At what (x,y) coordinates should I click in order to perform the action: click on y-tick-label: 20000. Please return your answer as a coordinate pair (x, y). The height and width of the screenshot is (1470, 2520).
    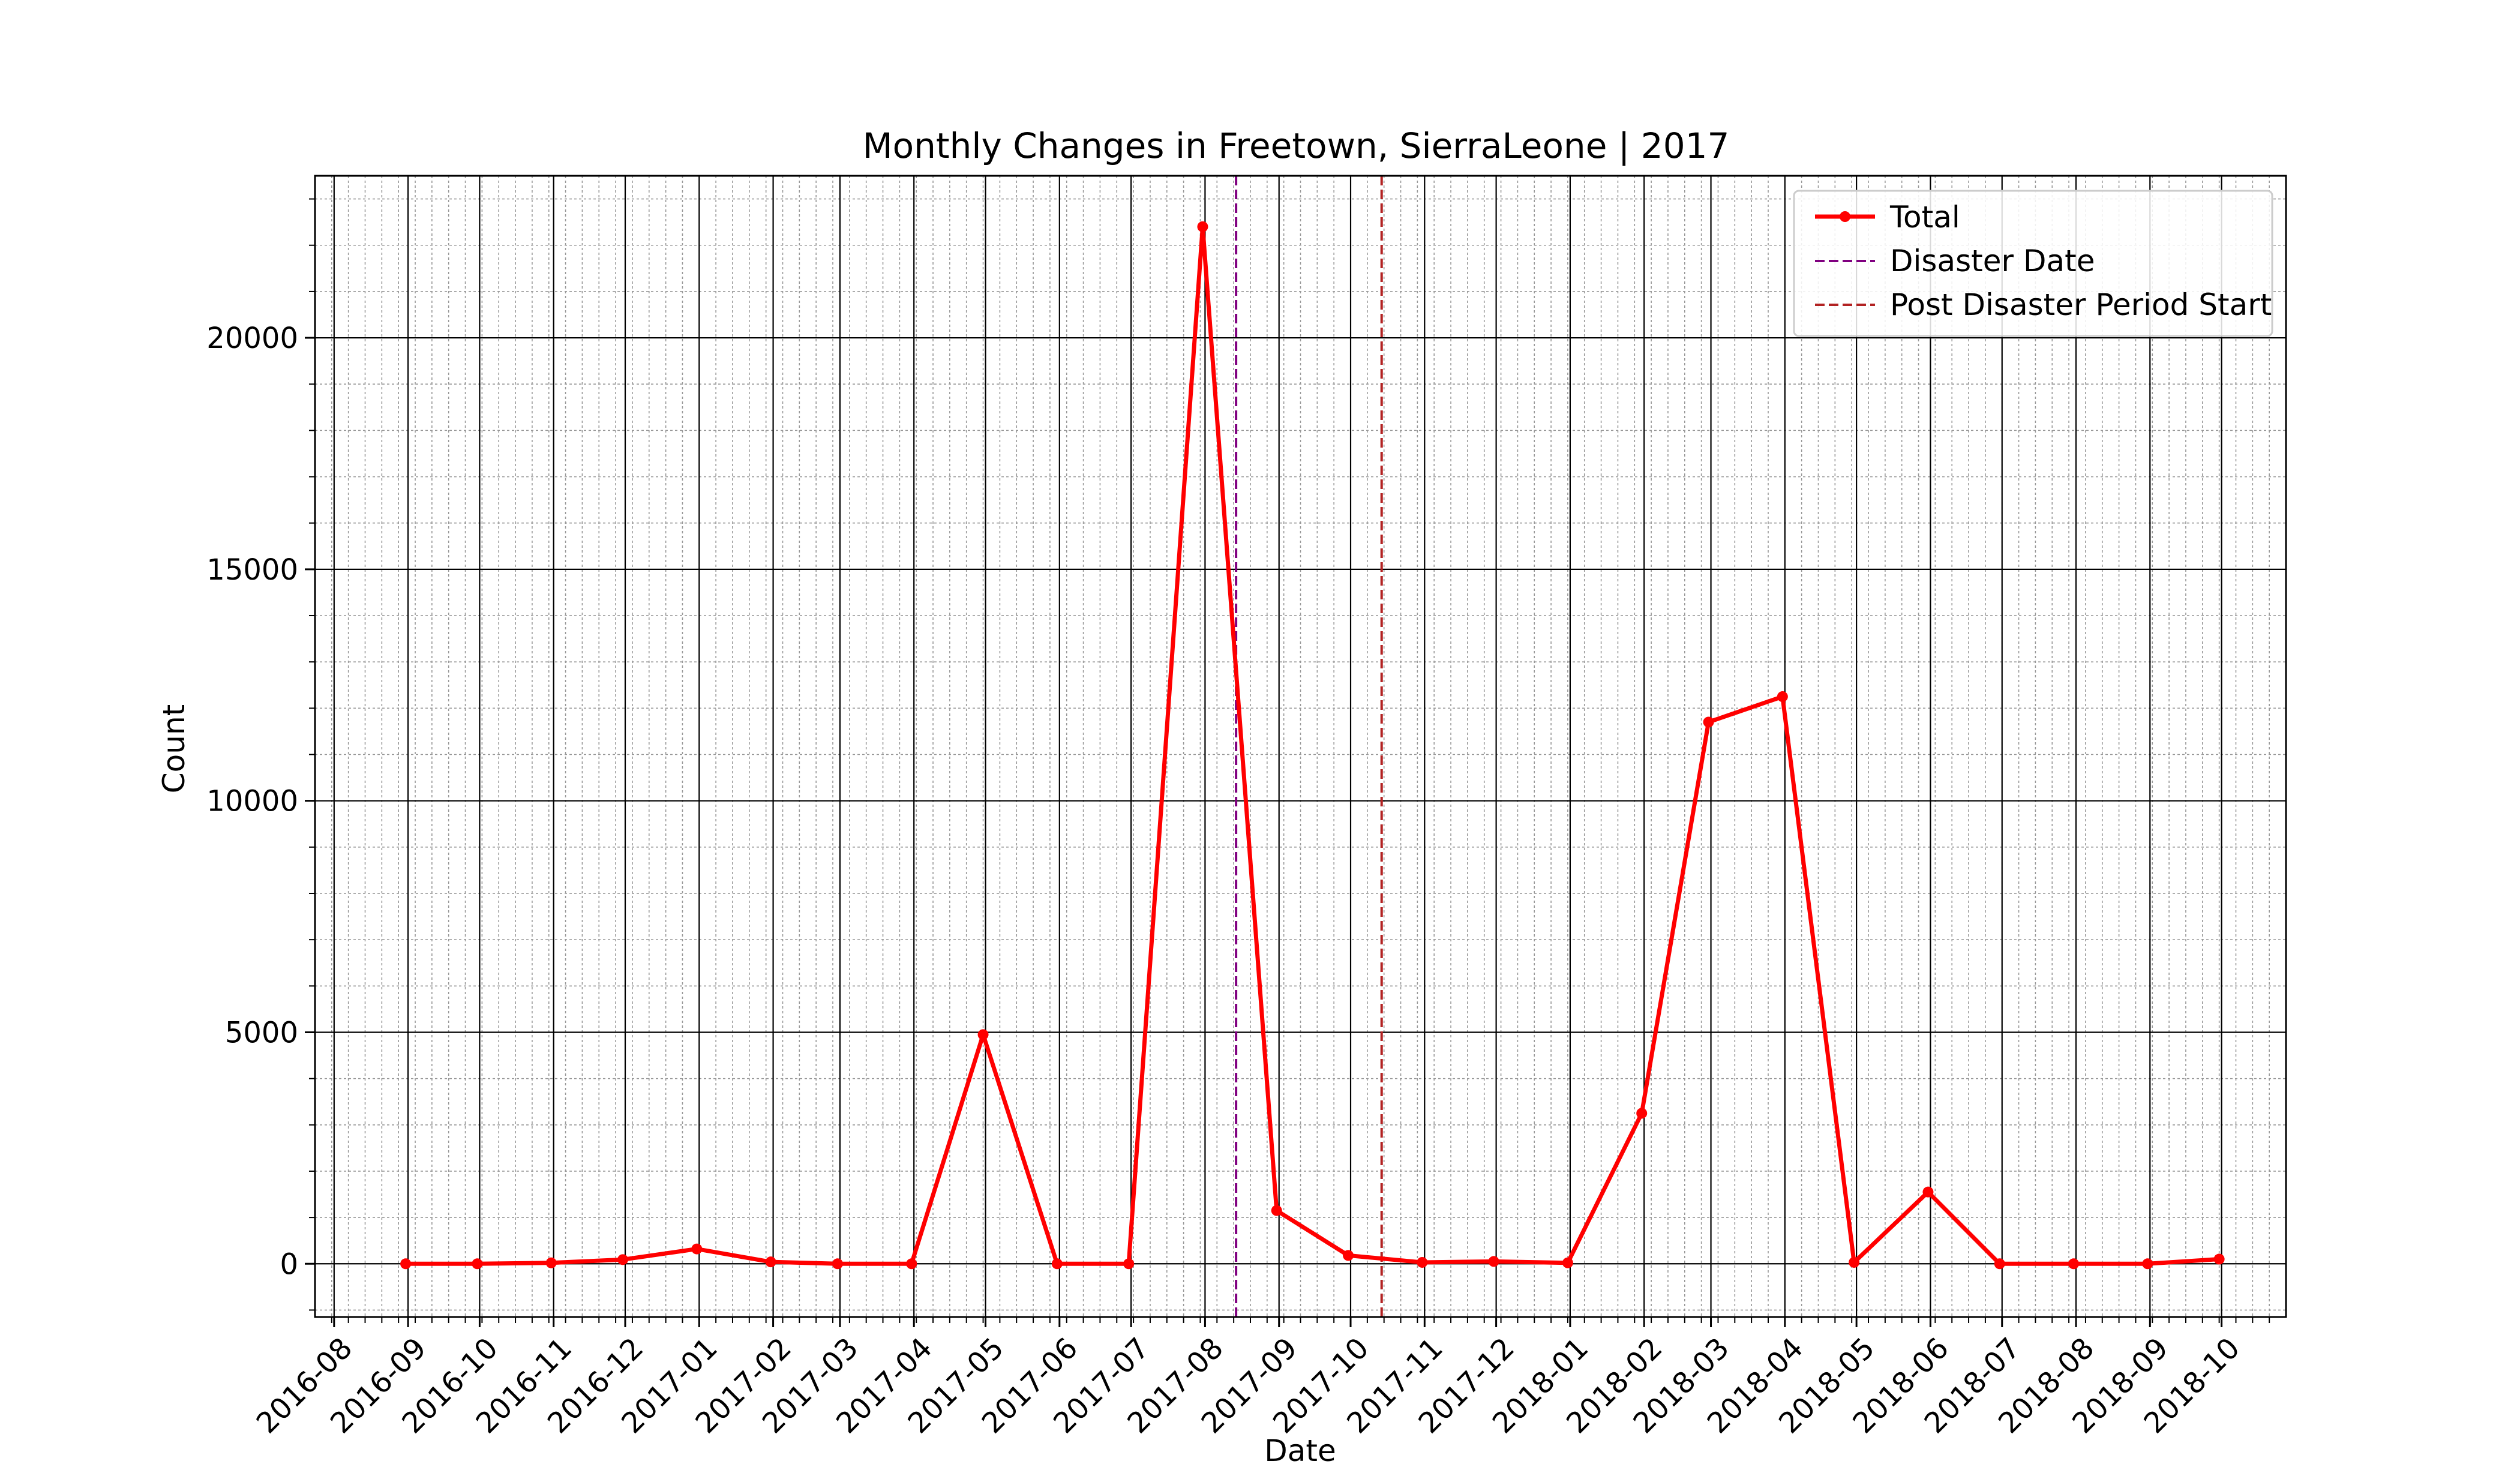
    Looking at the image, I should click on (252, 339).